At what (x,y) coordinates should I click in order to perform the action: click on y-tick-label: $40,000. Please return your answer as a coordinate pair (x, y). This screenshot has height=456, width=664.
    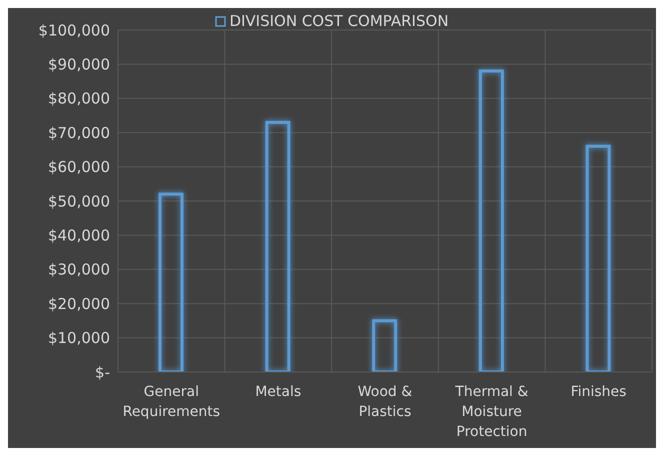
    Looking at the image, I should click on (79, 235).